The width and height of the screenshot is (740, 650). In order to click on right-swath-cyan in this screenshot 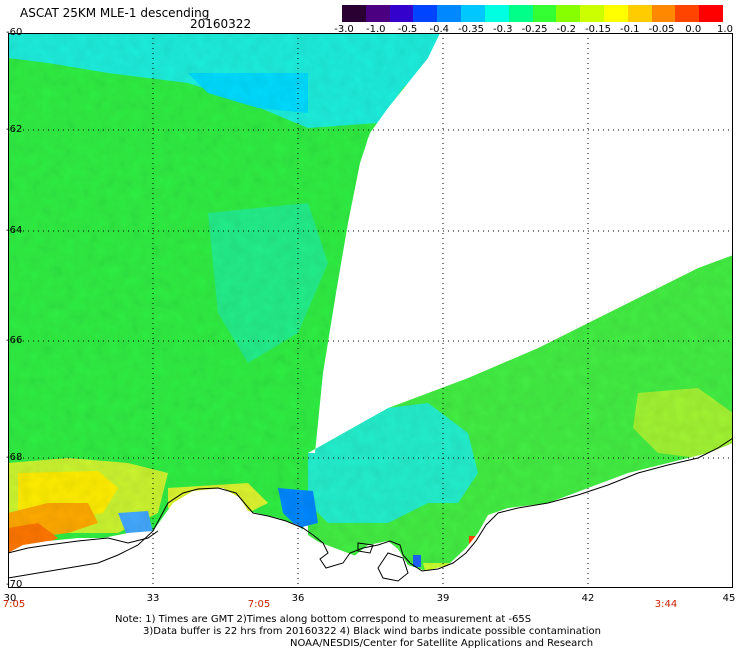, I will do `click(393, 463)`.